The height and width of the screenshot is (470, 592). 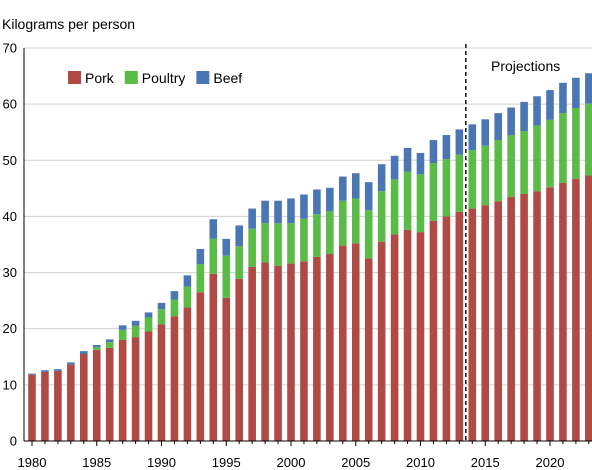 I want to click on y-tick-label: 60, so click(x=10, y=104).